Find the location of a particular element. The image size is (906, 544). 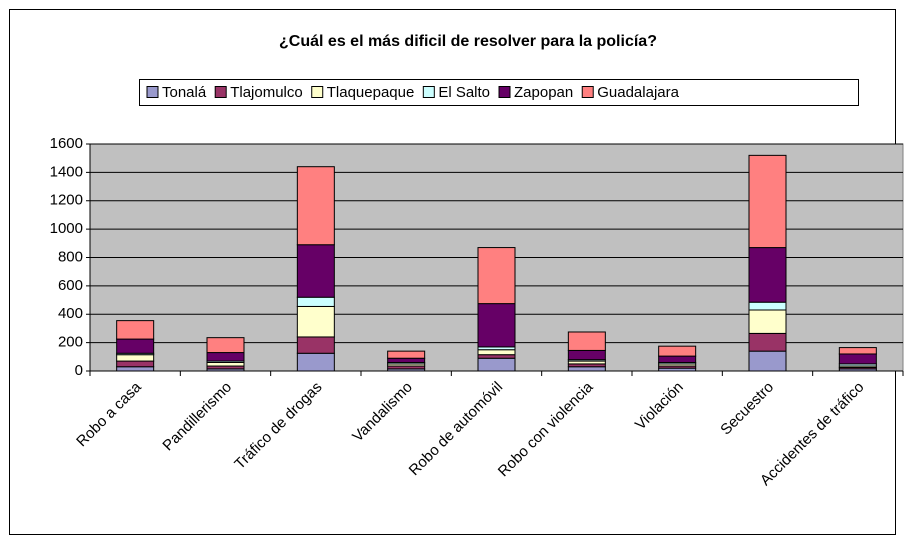

y-tick-label: 800 is located at coordinates (70, 256).